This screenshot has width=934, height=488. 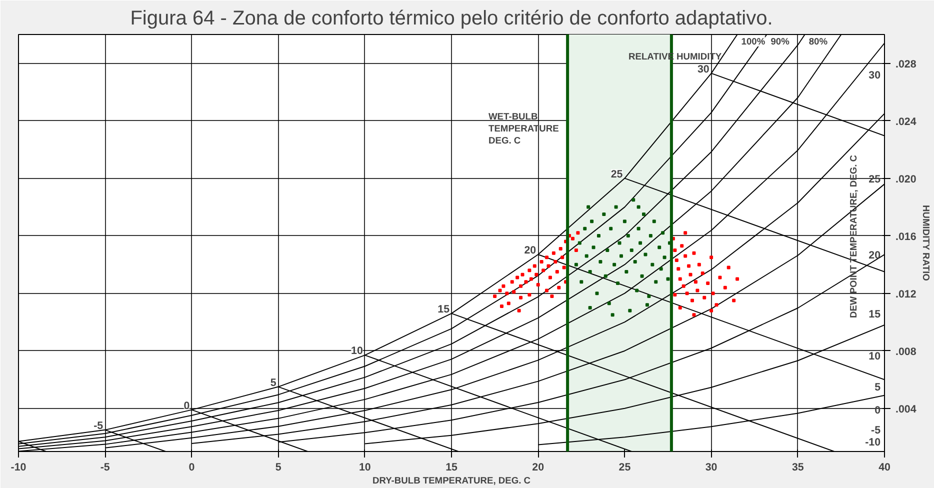 What do you see at coordinates (18, 468) in the screenshot?
I see `x-tick-label: -10` at bounding box center [18, 468].